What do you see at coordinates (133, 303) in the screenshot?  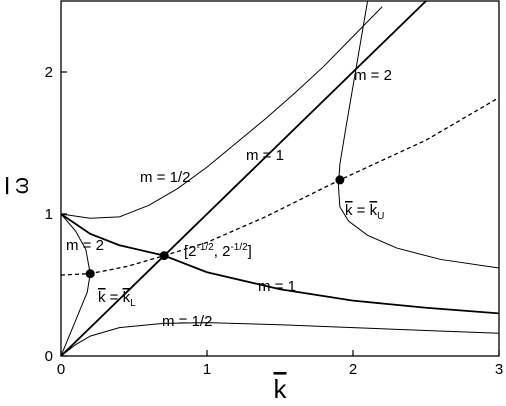 I see `annotation-part: L` at bounding box center [133, 303].